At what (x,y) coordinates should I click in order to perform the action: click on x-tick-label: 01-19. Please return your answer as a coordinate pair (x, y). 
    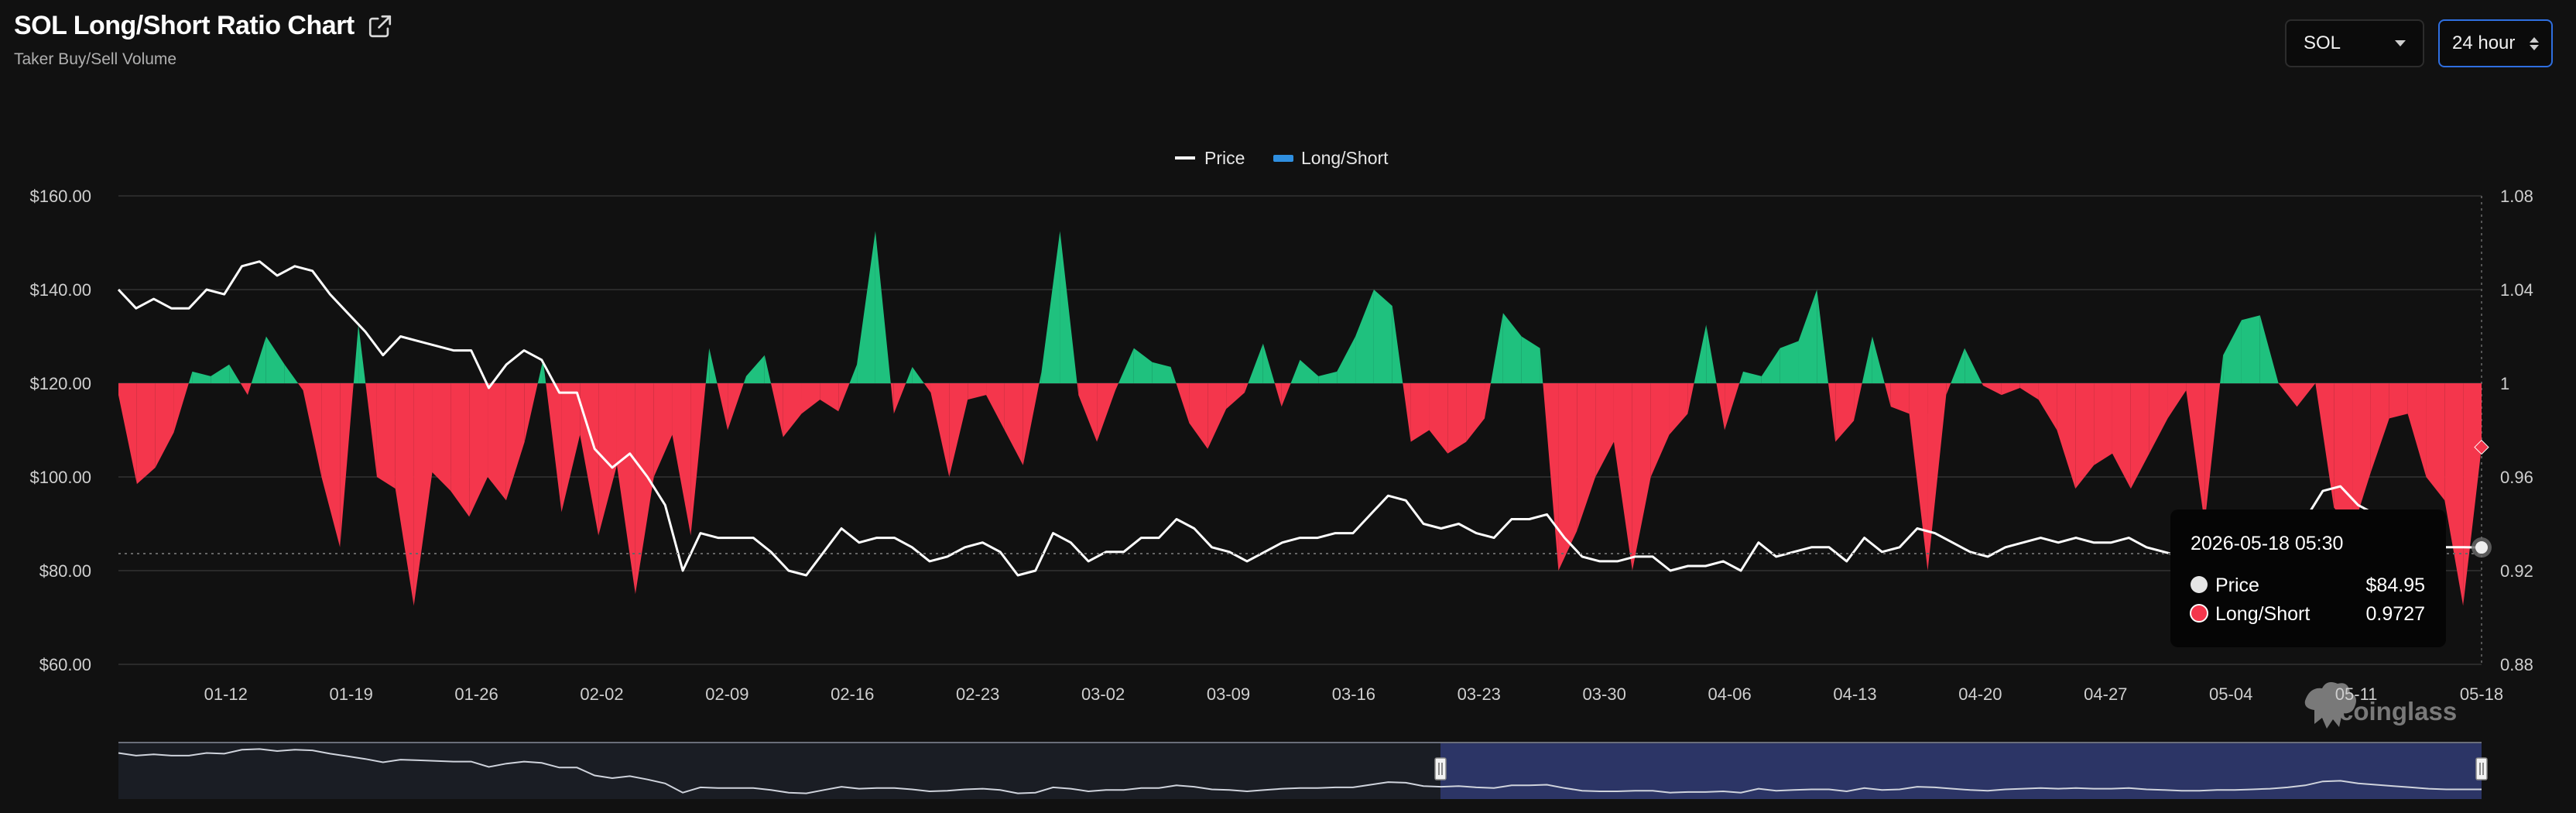
    Looking at the image, I should click on (351, 694).